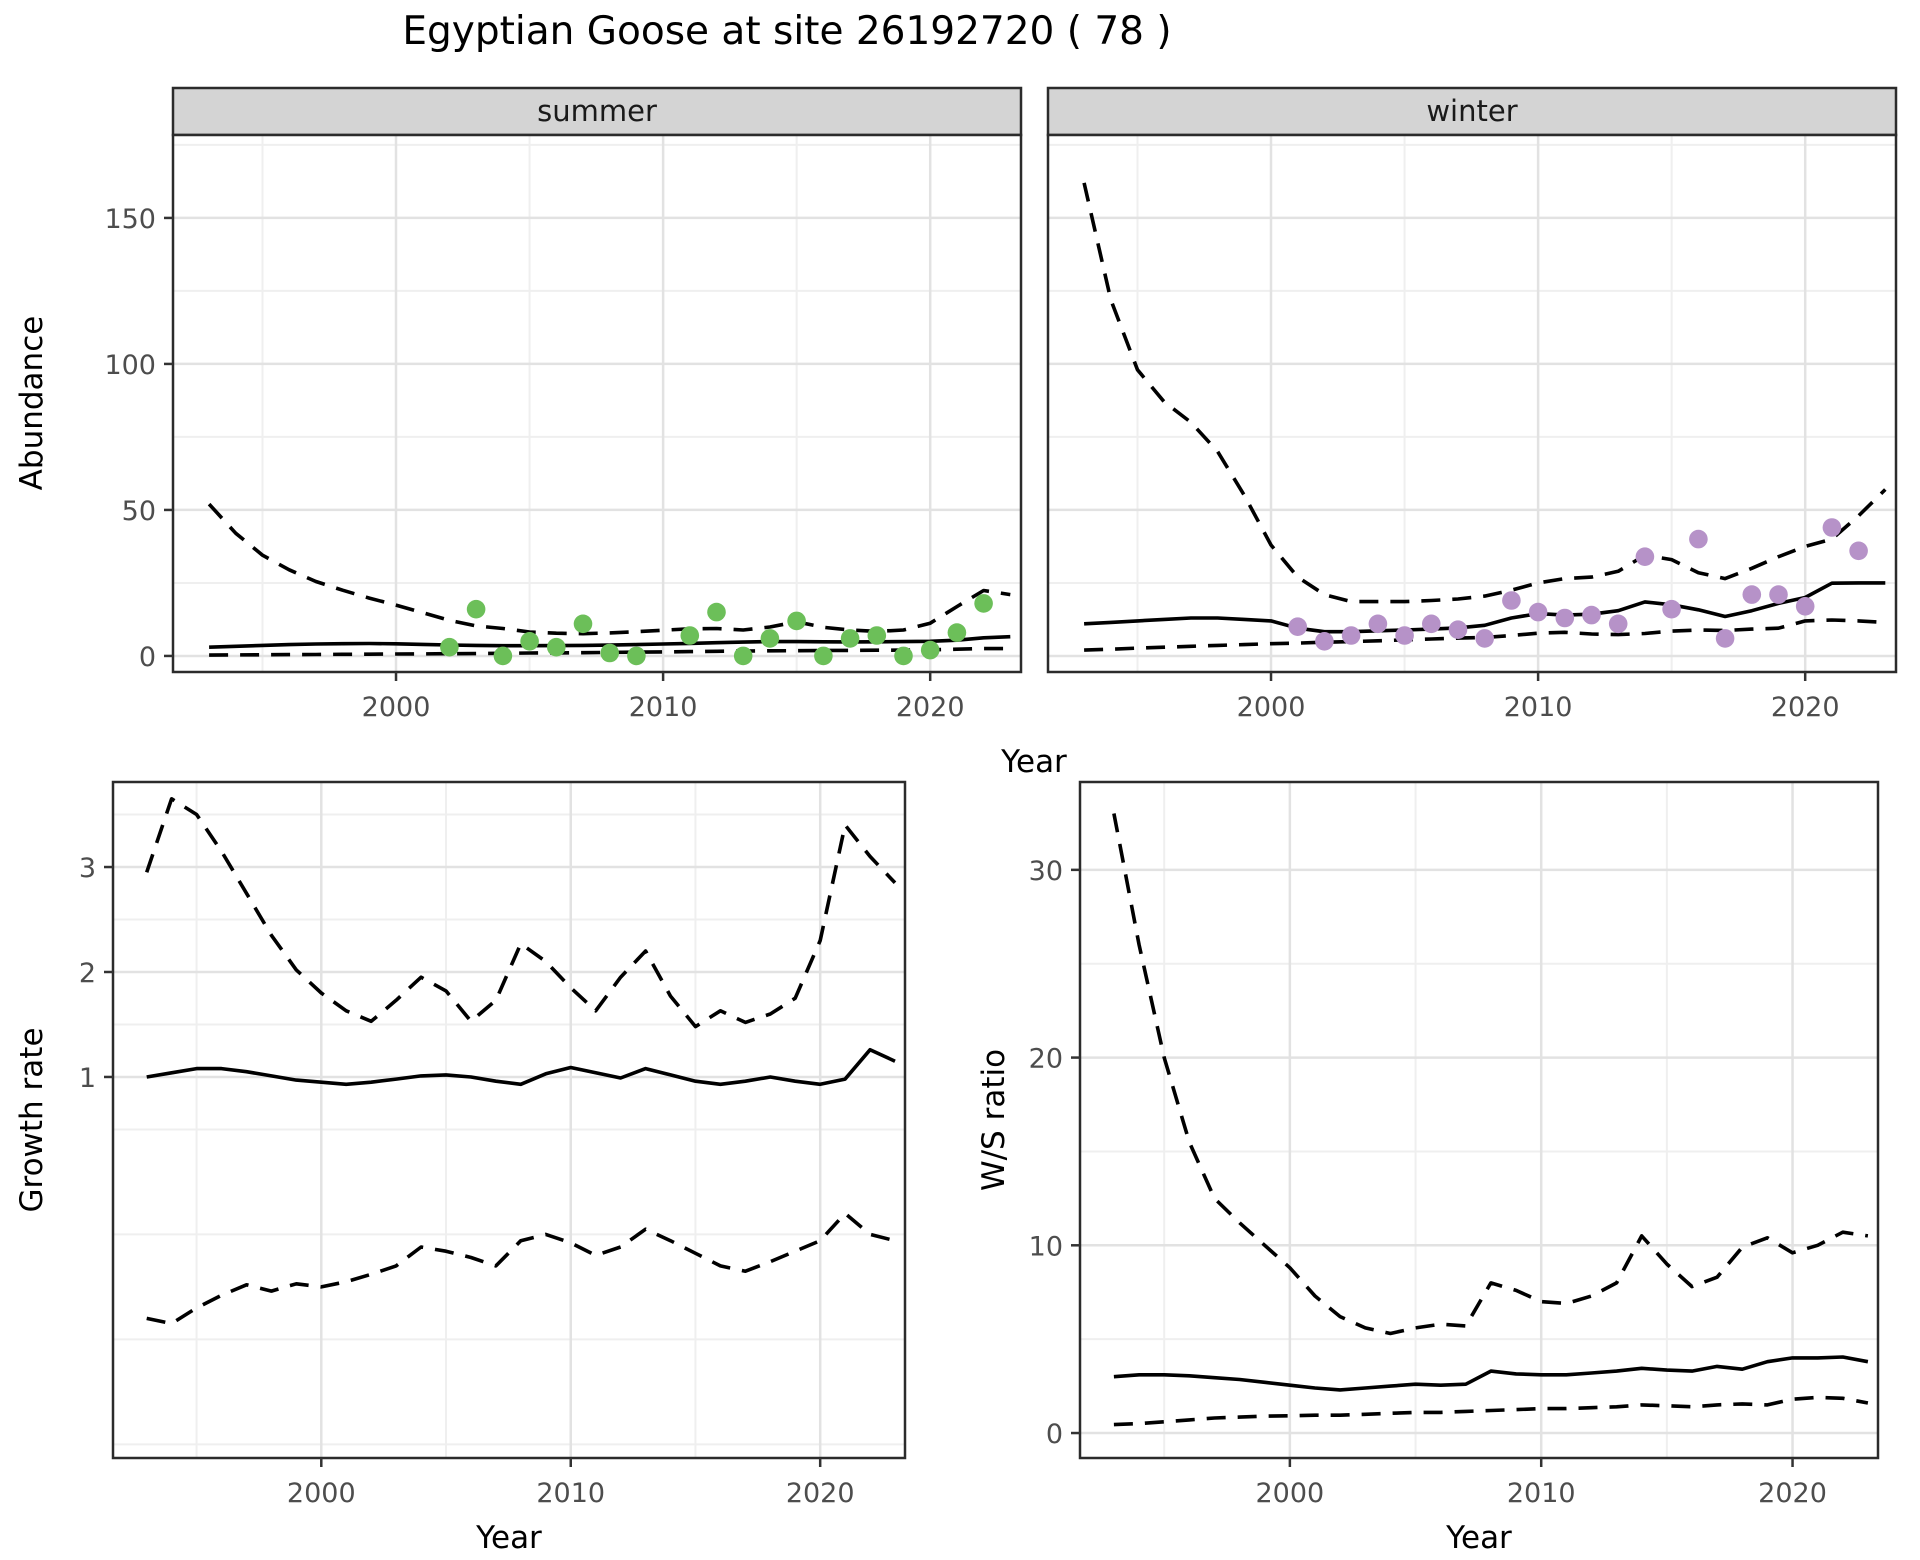 The width and height of the screenshot is (1920, 1560). Describe the element at coordinates (1046, 871) in the screenshot. I see `y-tick-label: 30` at that location.